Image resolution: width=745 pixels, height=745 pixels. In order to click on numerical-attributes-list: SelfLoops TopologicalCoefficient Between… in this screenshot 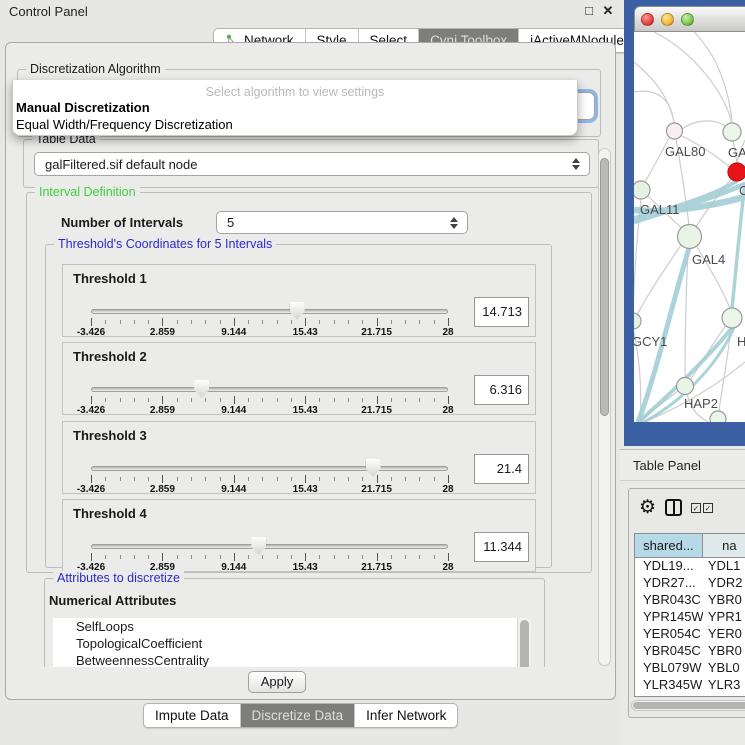, I will do `click(292, 642)`.